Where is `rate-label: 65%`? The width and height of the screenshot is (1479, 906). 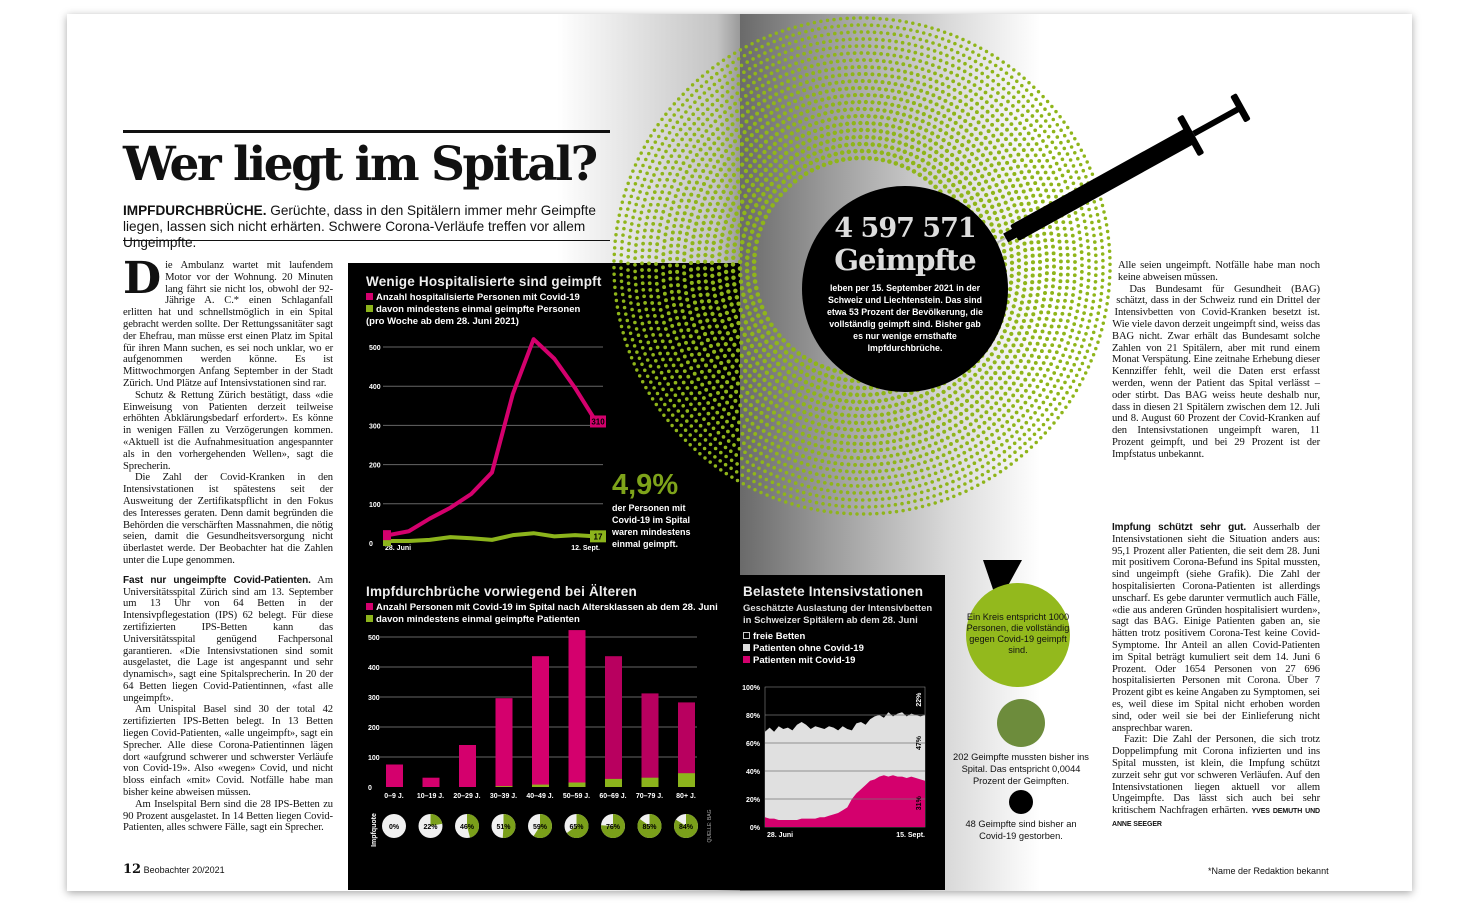 rate-label: 65% is located at coordinates (576, 827).